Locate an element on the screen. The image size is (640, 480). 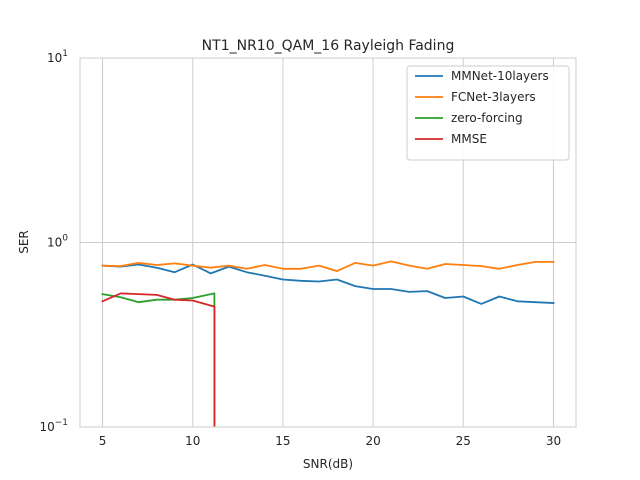
series-line-mmse is located at coordinates (158, 359).